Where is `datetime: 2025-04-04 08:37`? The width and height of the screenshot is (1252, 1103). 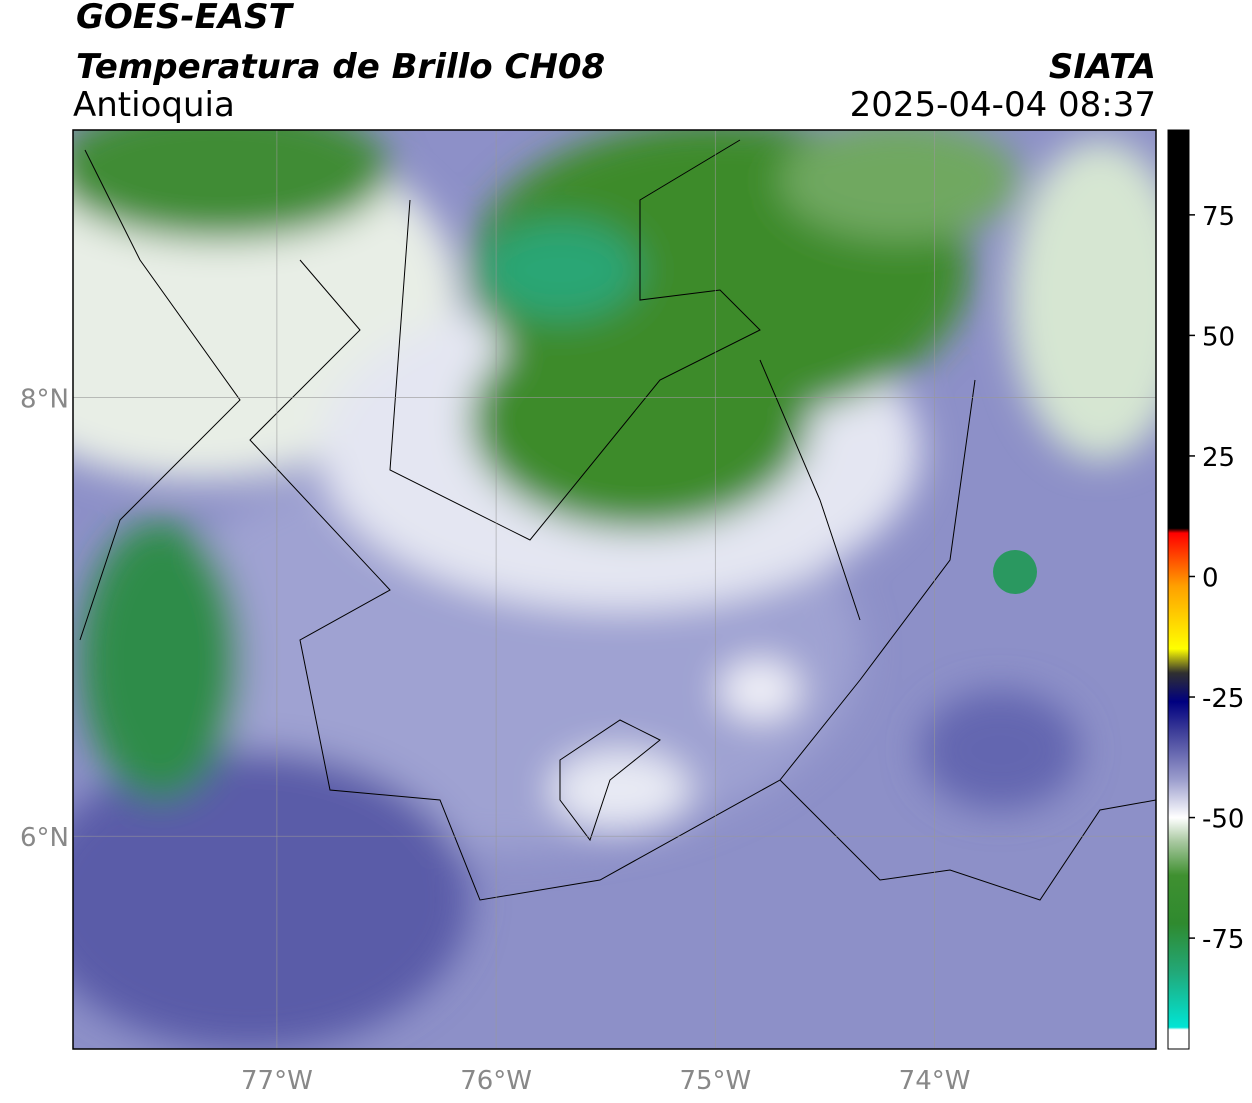 datetime: 2025-04-04 08:37 is located at coordinates (1003, 105).